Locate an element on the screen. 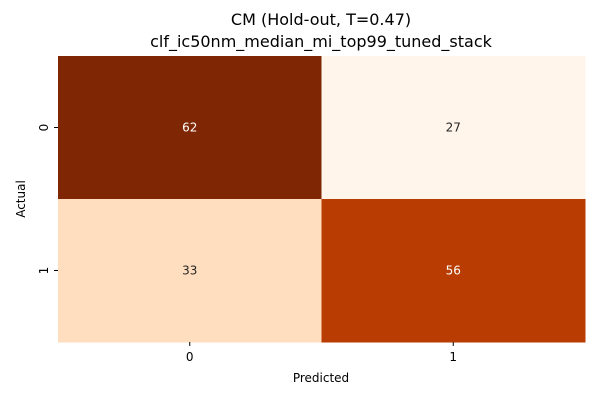  chart-title: CM (Hold-out, T=0.47) is located at coordinates (321, 19).